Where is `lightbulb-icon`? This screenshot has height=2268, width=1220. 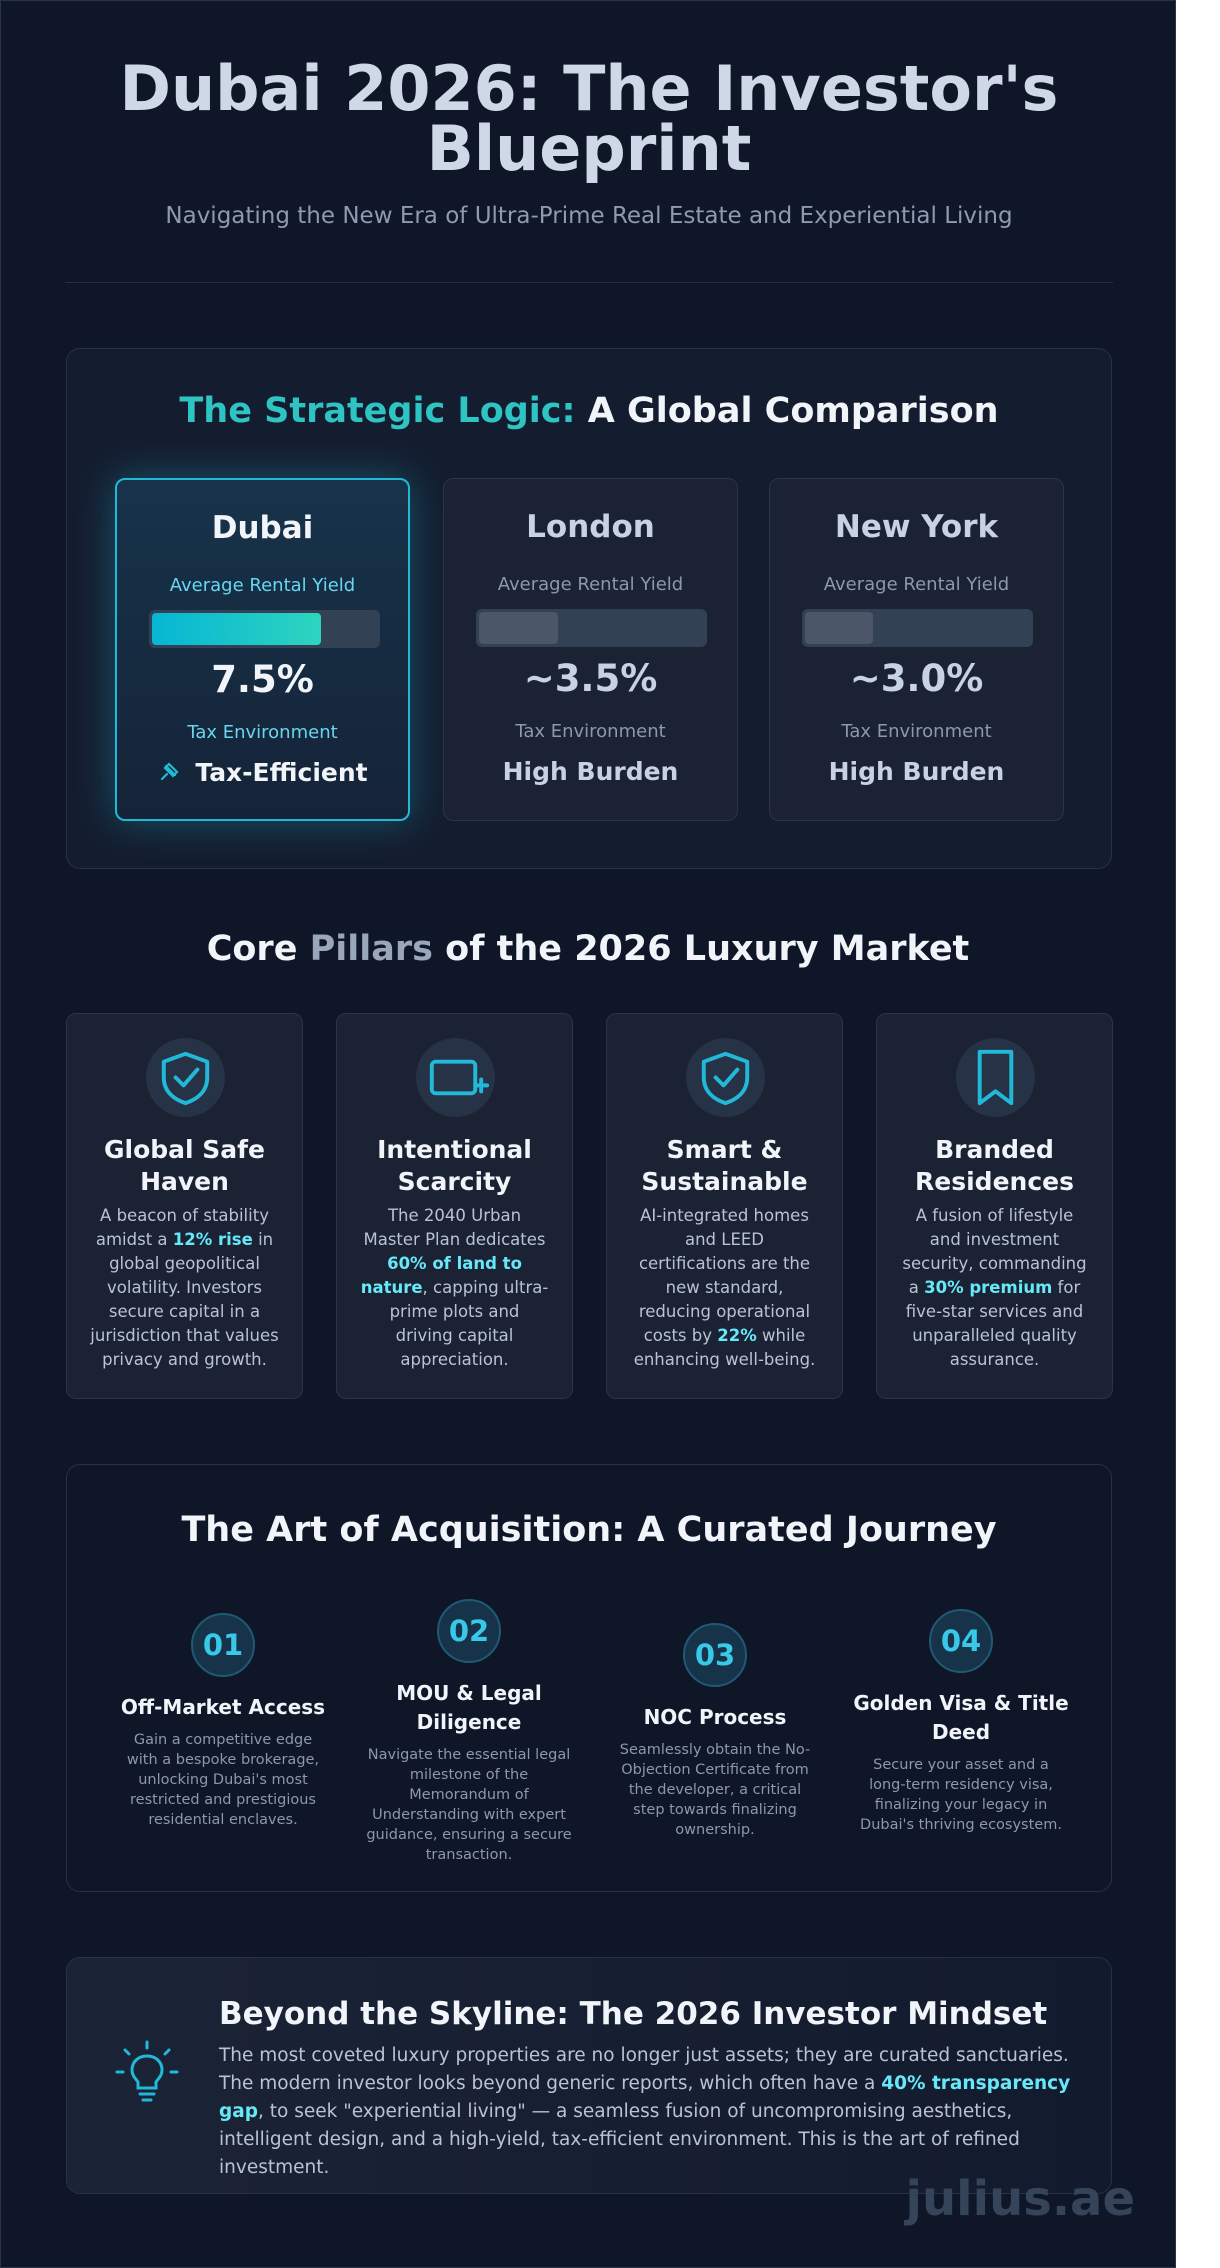
lightbulb-icon is located at coordinates (147, 2071).